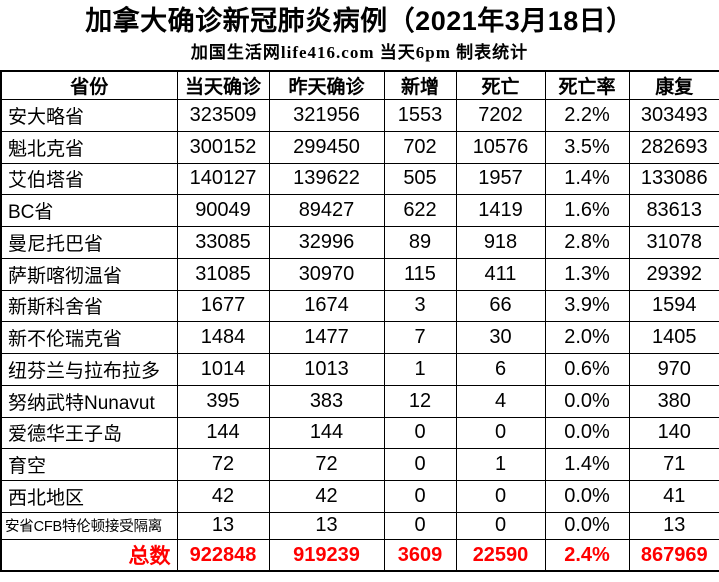  Describe the element at coordinates (500, 306) in the screenshot. I see `cell-value: 66` at that location.